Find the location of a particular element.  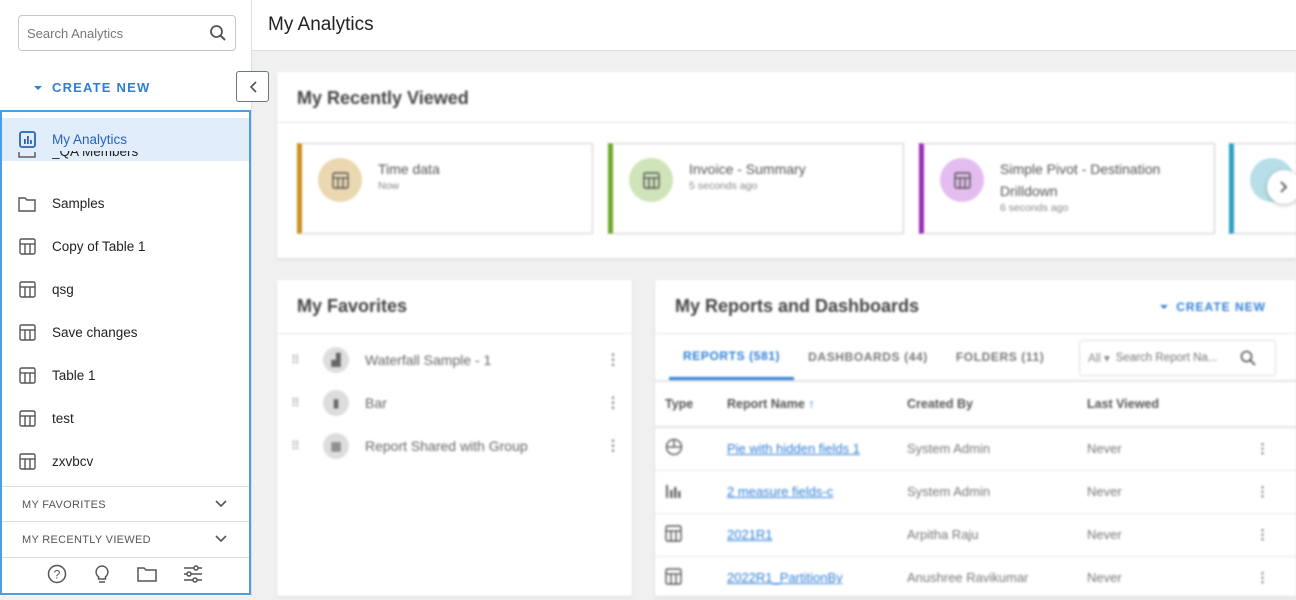

name-cell: 2022R1_PartitionBy is located at coordinates (817, 578).